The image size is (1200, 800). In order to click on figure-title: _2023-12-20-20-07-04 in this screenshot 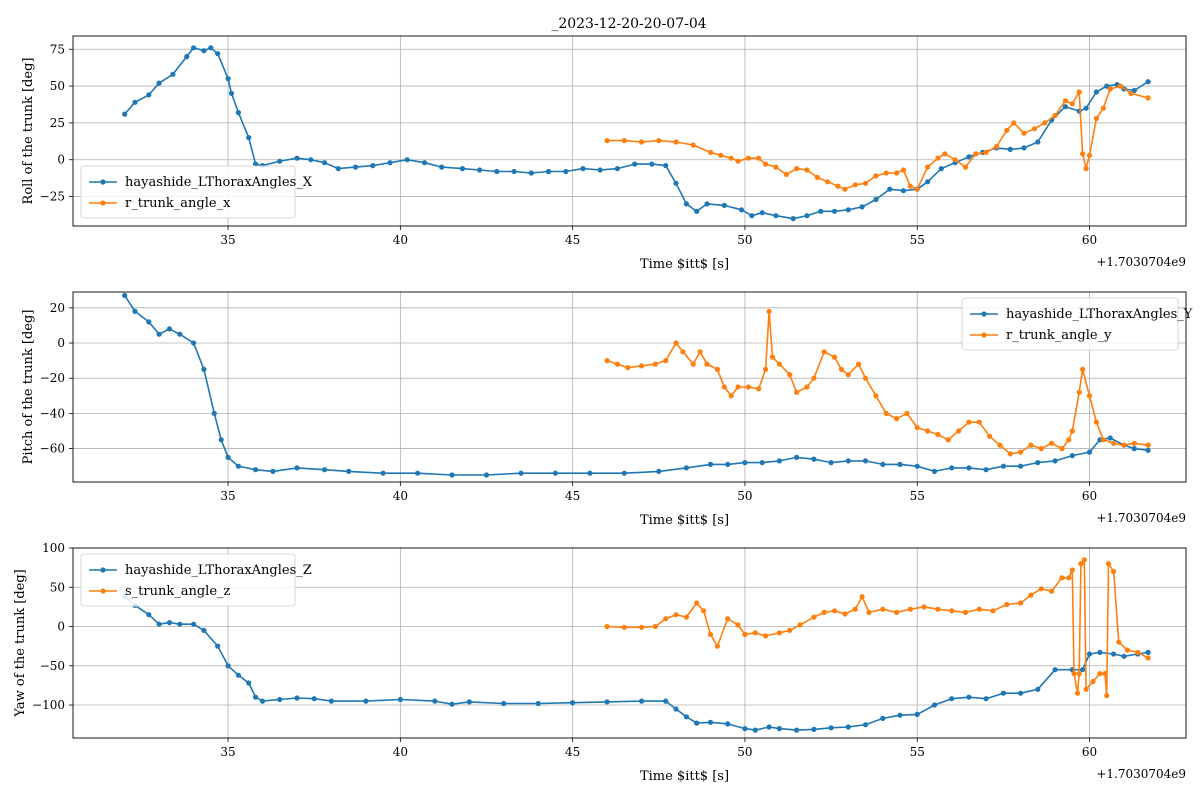, I will do `click(628, 24)`.